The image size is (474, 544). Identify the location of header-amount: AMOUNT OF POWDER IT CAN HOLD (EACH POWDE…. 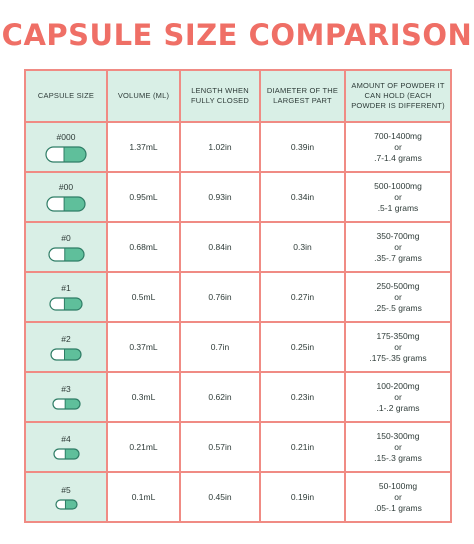
(398, 96).